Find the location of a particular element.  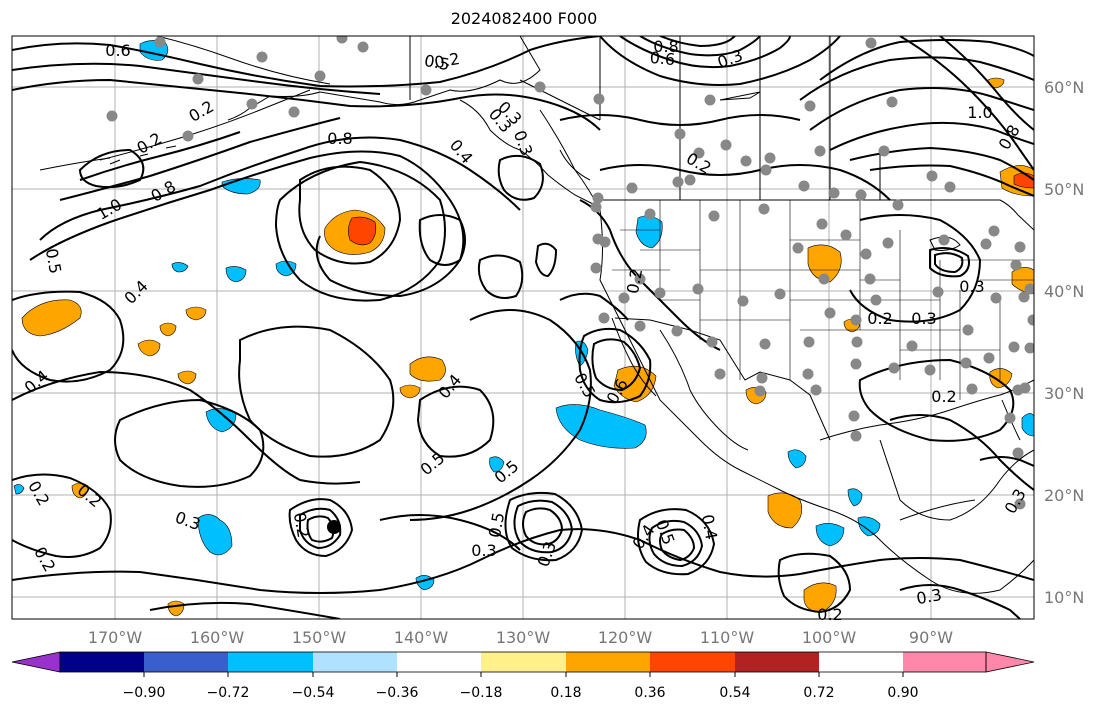

us-state-borders is located at coordinates (823, 300).